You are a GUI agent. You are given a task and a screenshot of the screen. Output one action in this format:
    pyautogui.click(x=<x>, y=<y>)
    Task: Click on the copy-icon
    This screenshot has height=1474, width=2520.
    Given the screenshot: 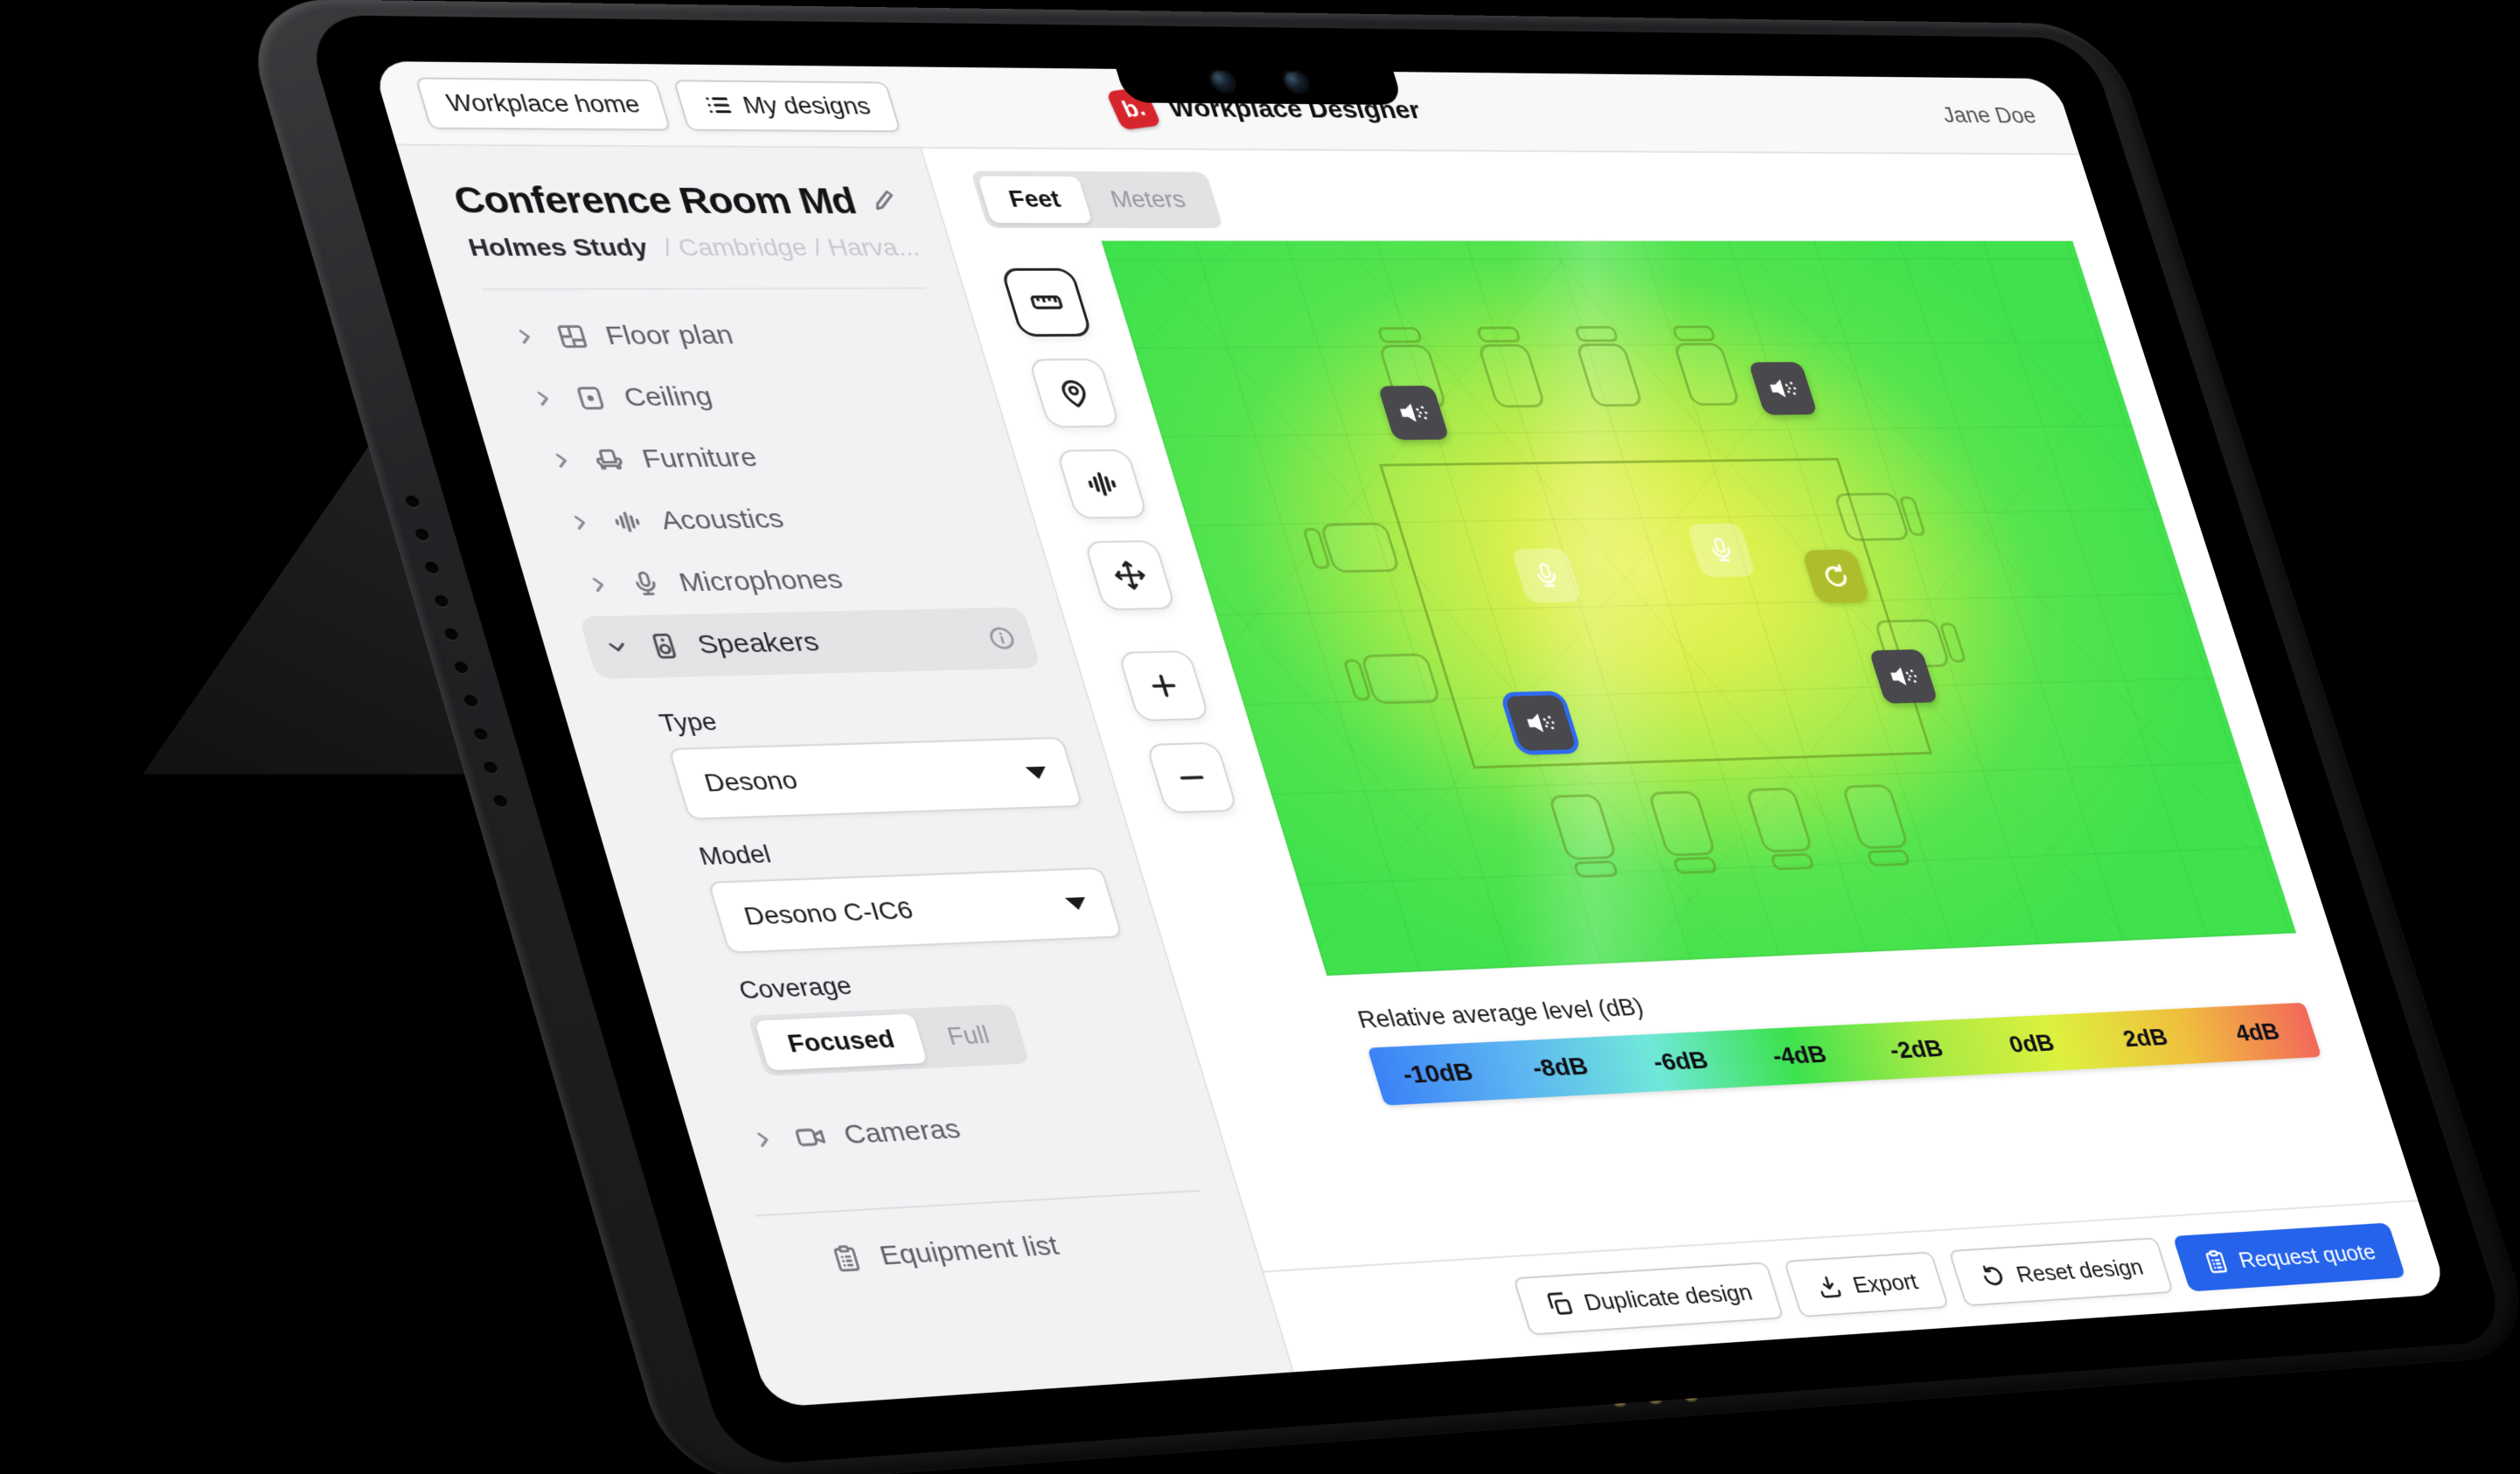 What is the action you would take?
    pyautogui.click(x=1559, y=1304)
    